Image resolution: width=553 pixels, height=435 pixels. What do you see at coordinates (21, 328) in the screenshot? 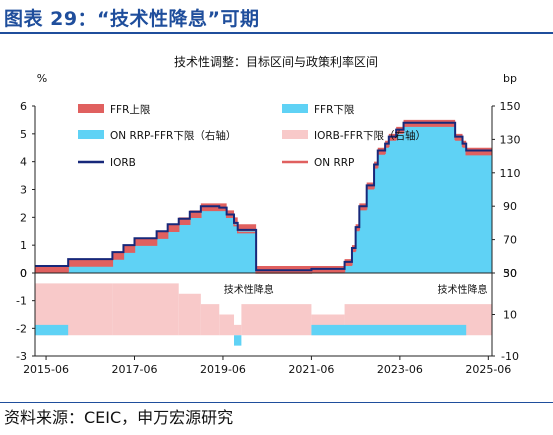
I see `left-tick-label-bottom: -2` at bounding box center [21, 328].